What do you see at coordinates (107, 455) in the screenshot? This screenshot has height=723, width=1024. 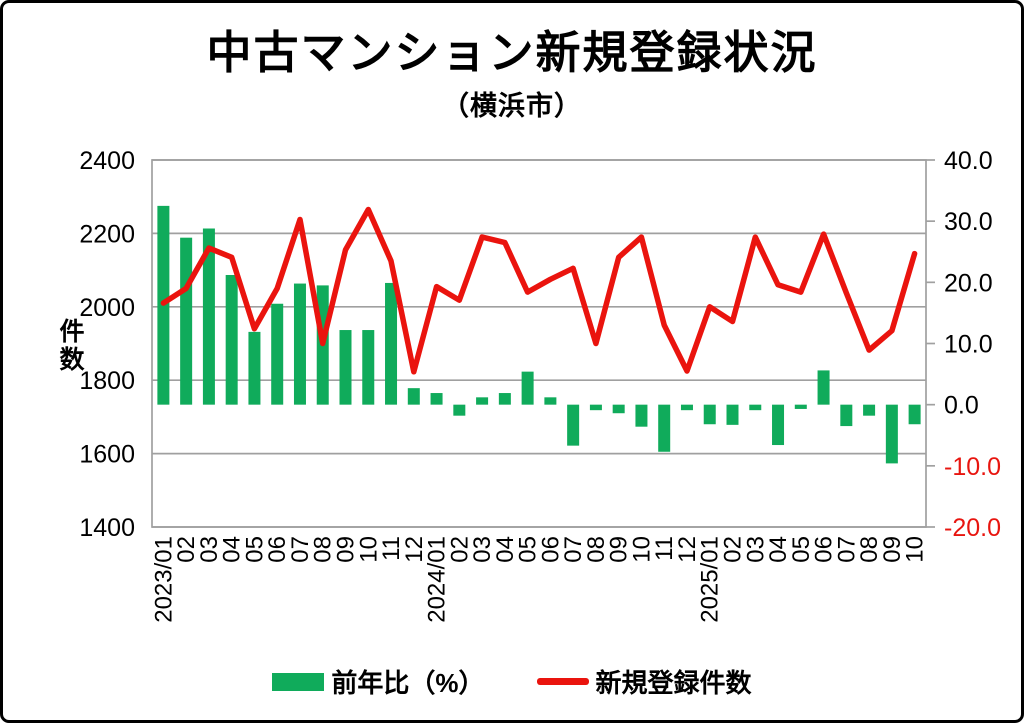 I see `left-axis-tick-label: 1600` at bounding box center [107, 455].